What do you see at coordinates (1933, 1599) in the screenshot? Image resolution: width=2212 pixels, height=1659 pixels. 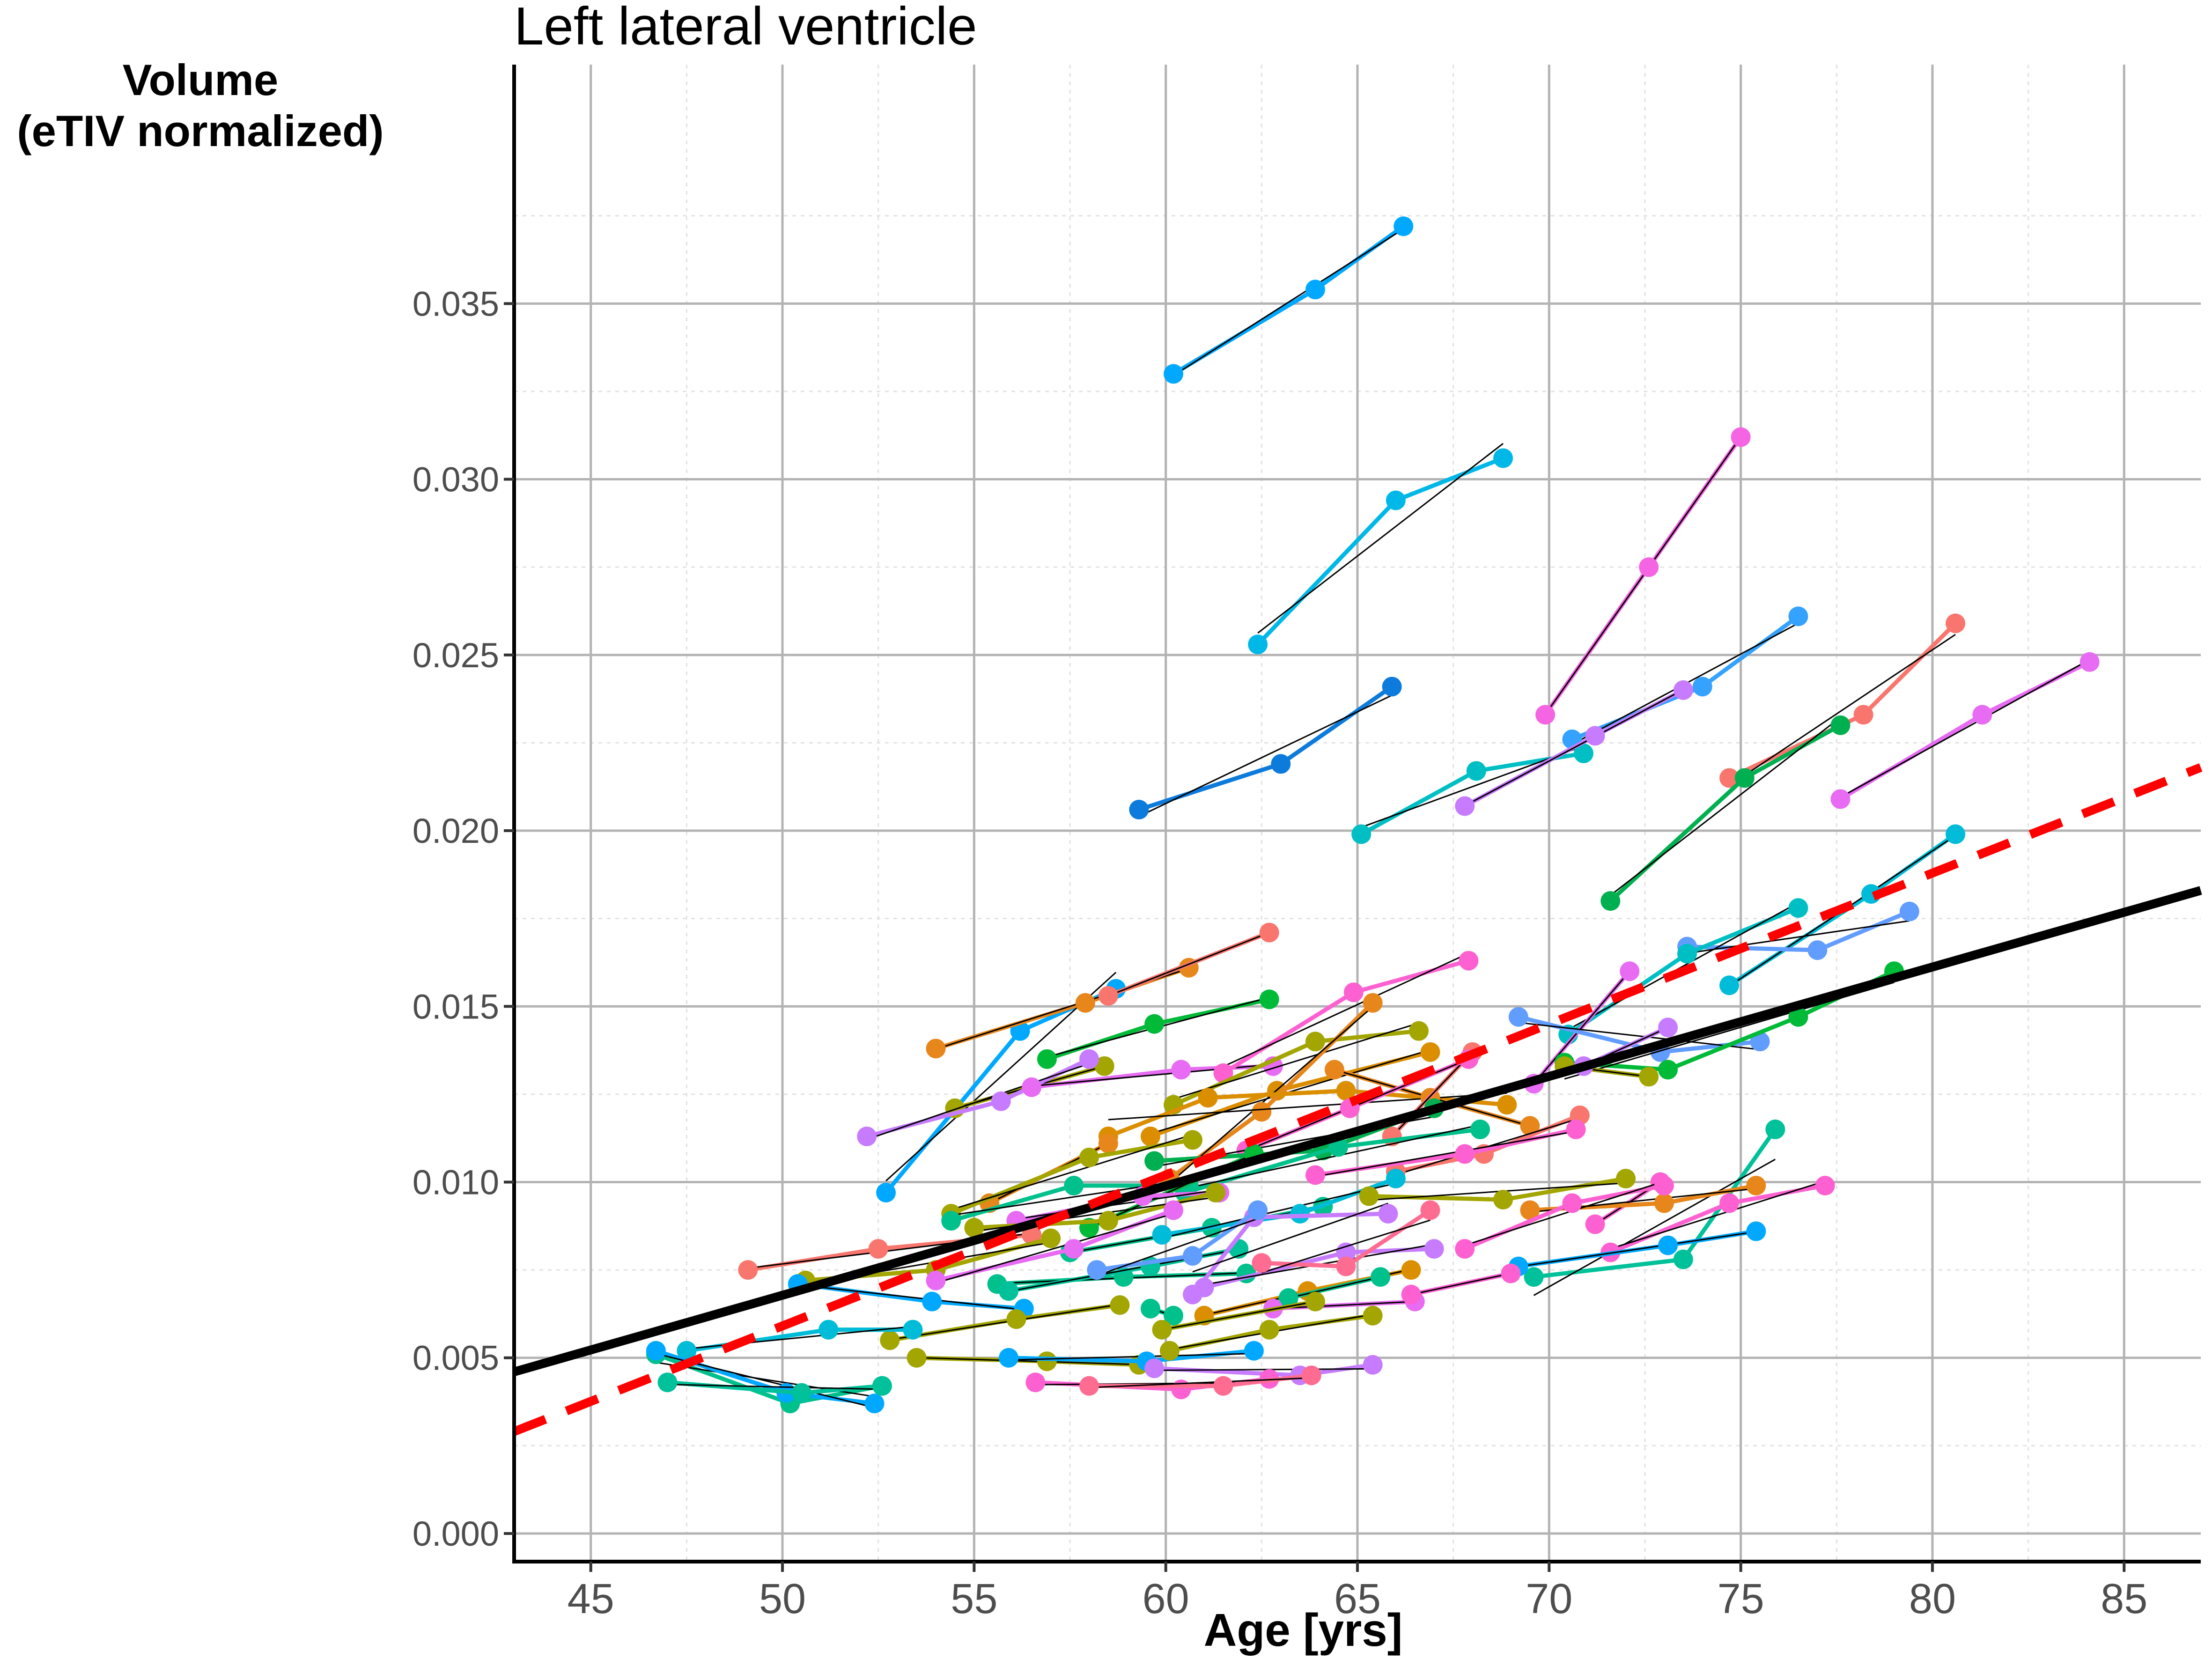 I see `x-tick-label: 80` at bounding box center [1933, 1599].